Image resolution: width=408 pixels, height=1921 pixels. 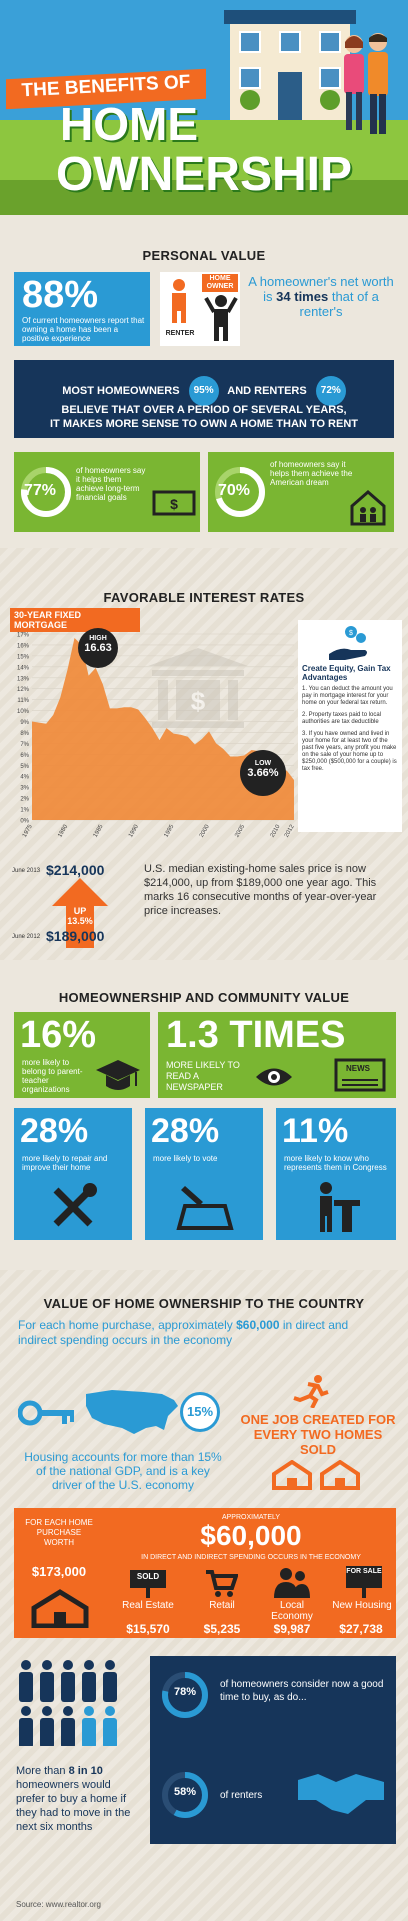 What do you see at coordinates (205, 830) in the screenshot?
I see `x-tick-label: 2000` at bounding box center [205, 830].